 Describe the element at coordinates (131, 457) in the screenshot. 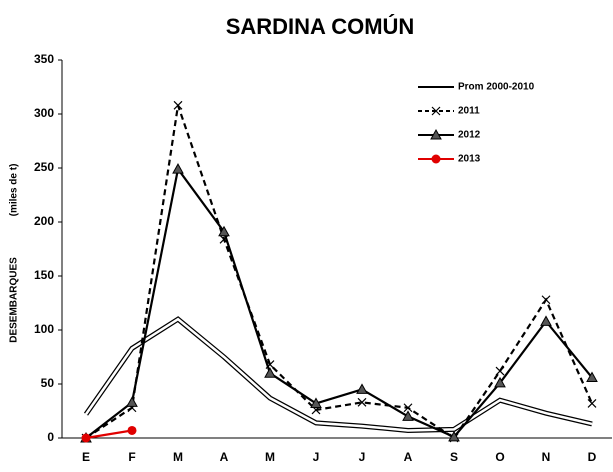

I see `x-tick-label: F` at that location.